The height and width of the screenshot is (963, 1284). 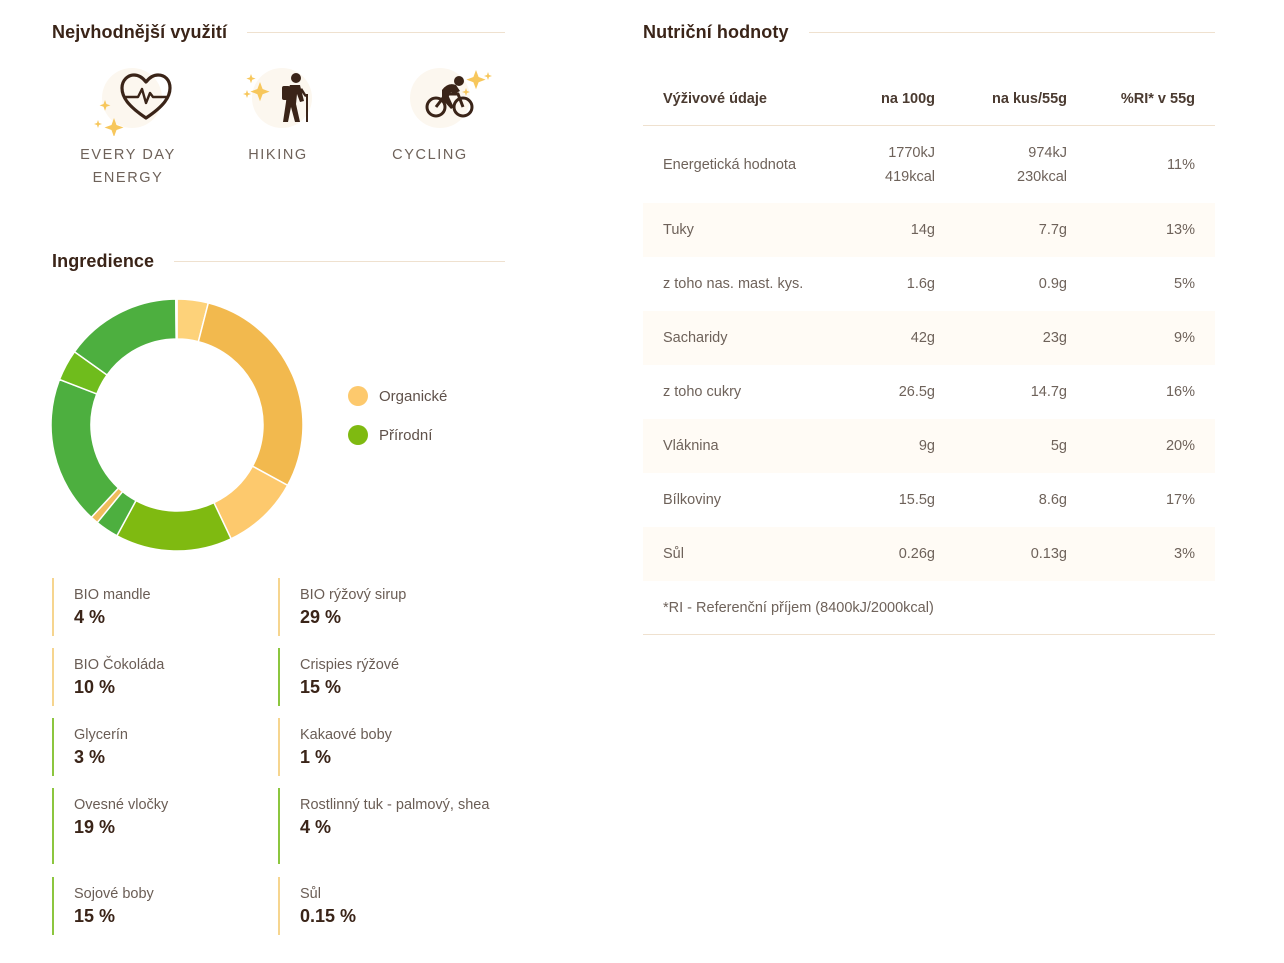 What do you see at coordinates (176, 319) in the screenshot?
I see `donut-slice-s-l` at bounding box center [176, 319].